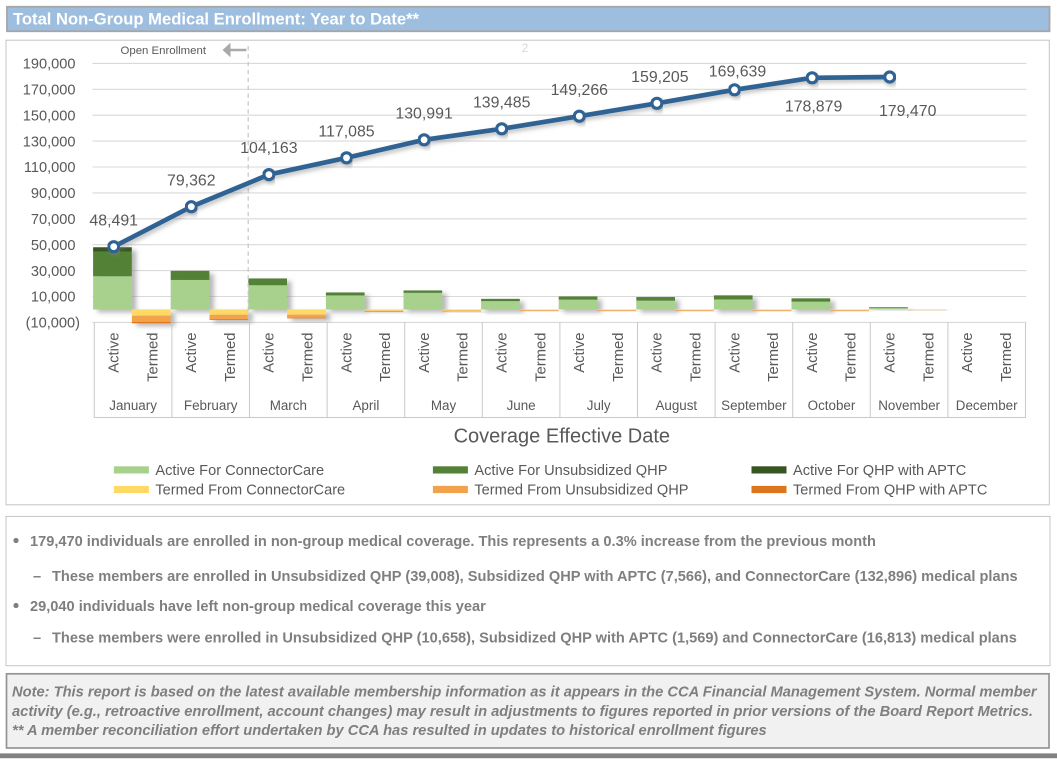 The image size is (1057, 766). Describe the element at coordinates (49, 116) in the screenshot. I see `svg-text: 150,000` at that location.